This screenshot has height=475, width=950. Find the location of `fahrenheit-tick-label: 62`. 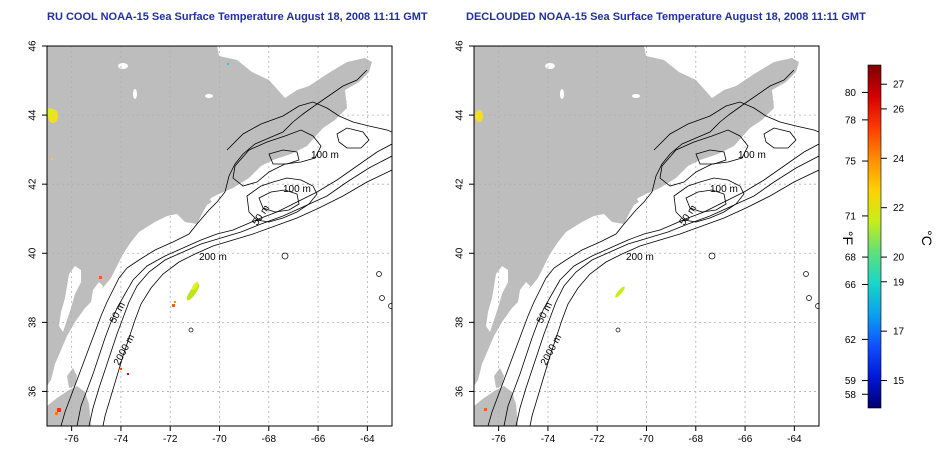

fahrenheit-tick-label: 62 is located at coordinates (851, 340).